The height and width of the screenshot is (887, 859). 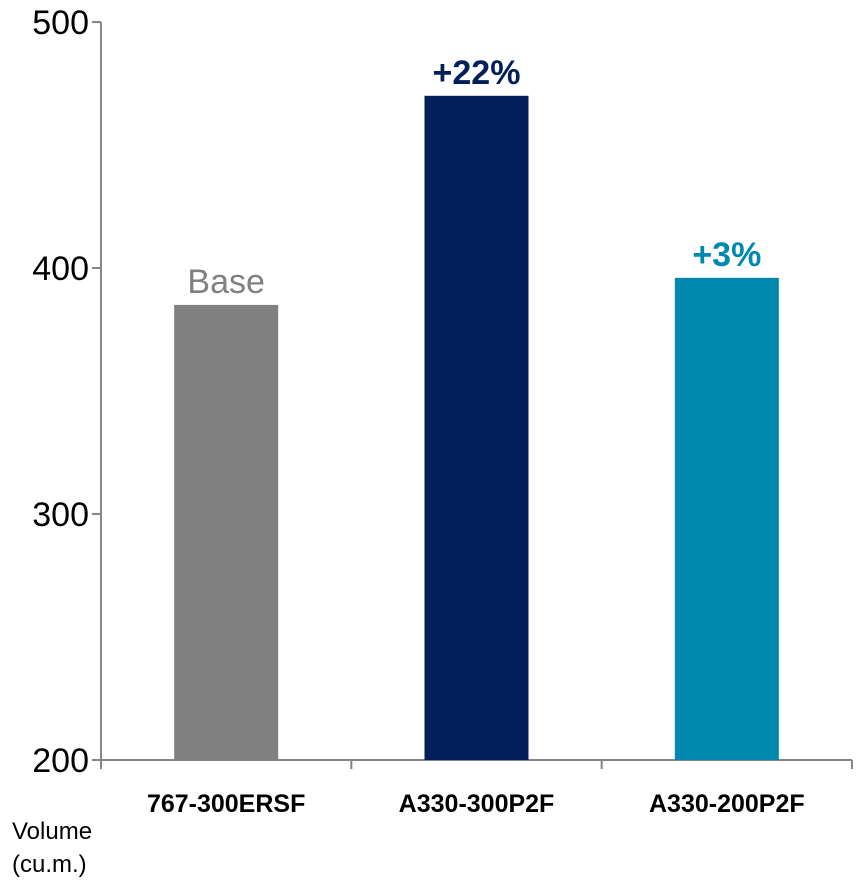 I want to click on x-tick-label: A330-300P2F, so click(x=477, y=804).